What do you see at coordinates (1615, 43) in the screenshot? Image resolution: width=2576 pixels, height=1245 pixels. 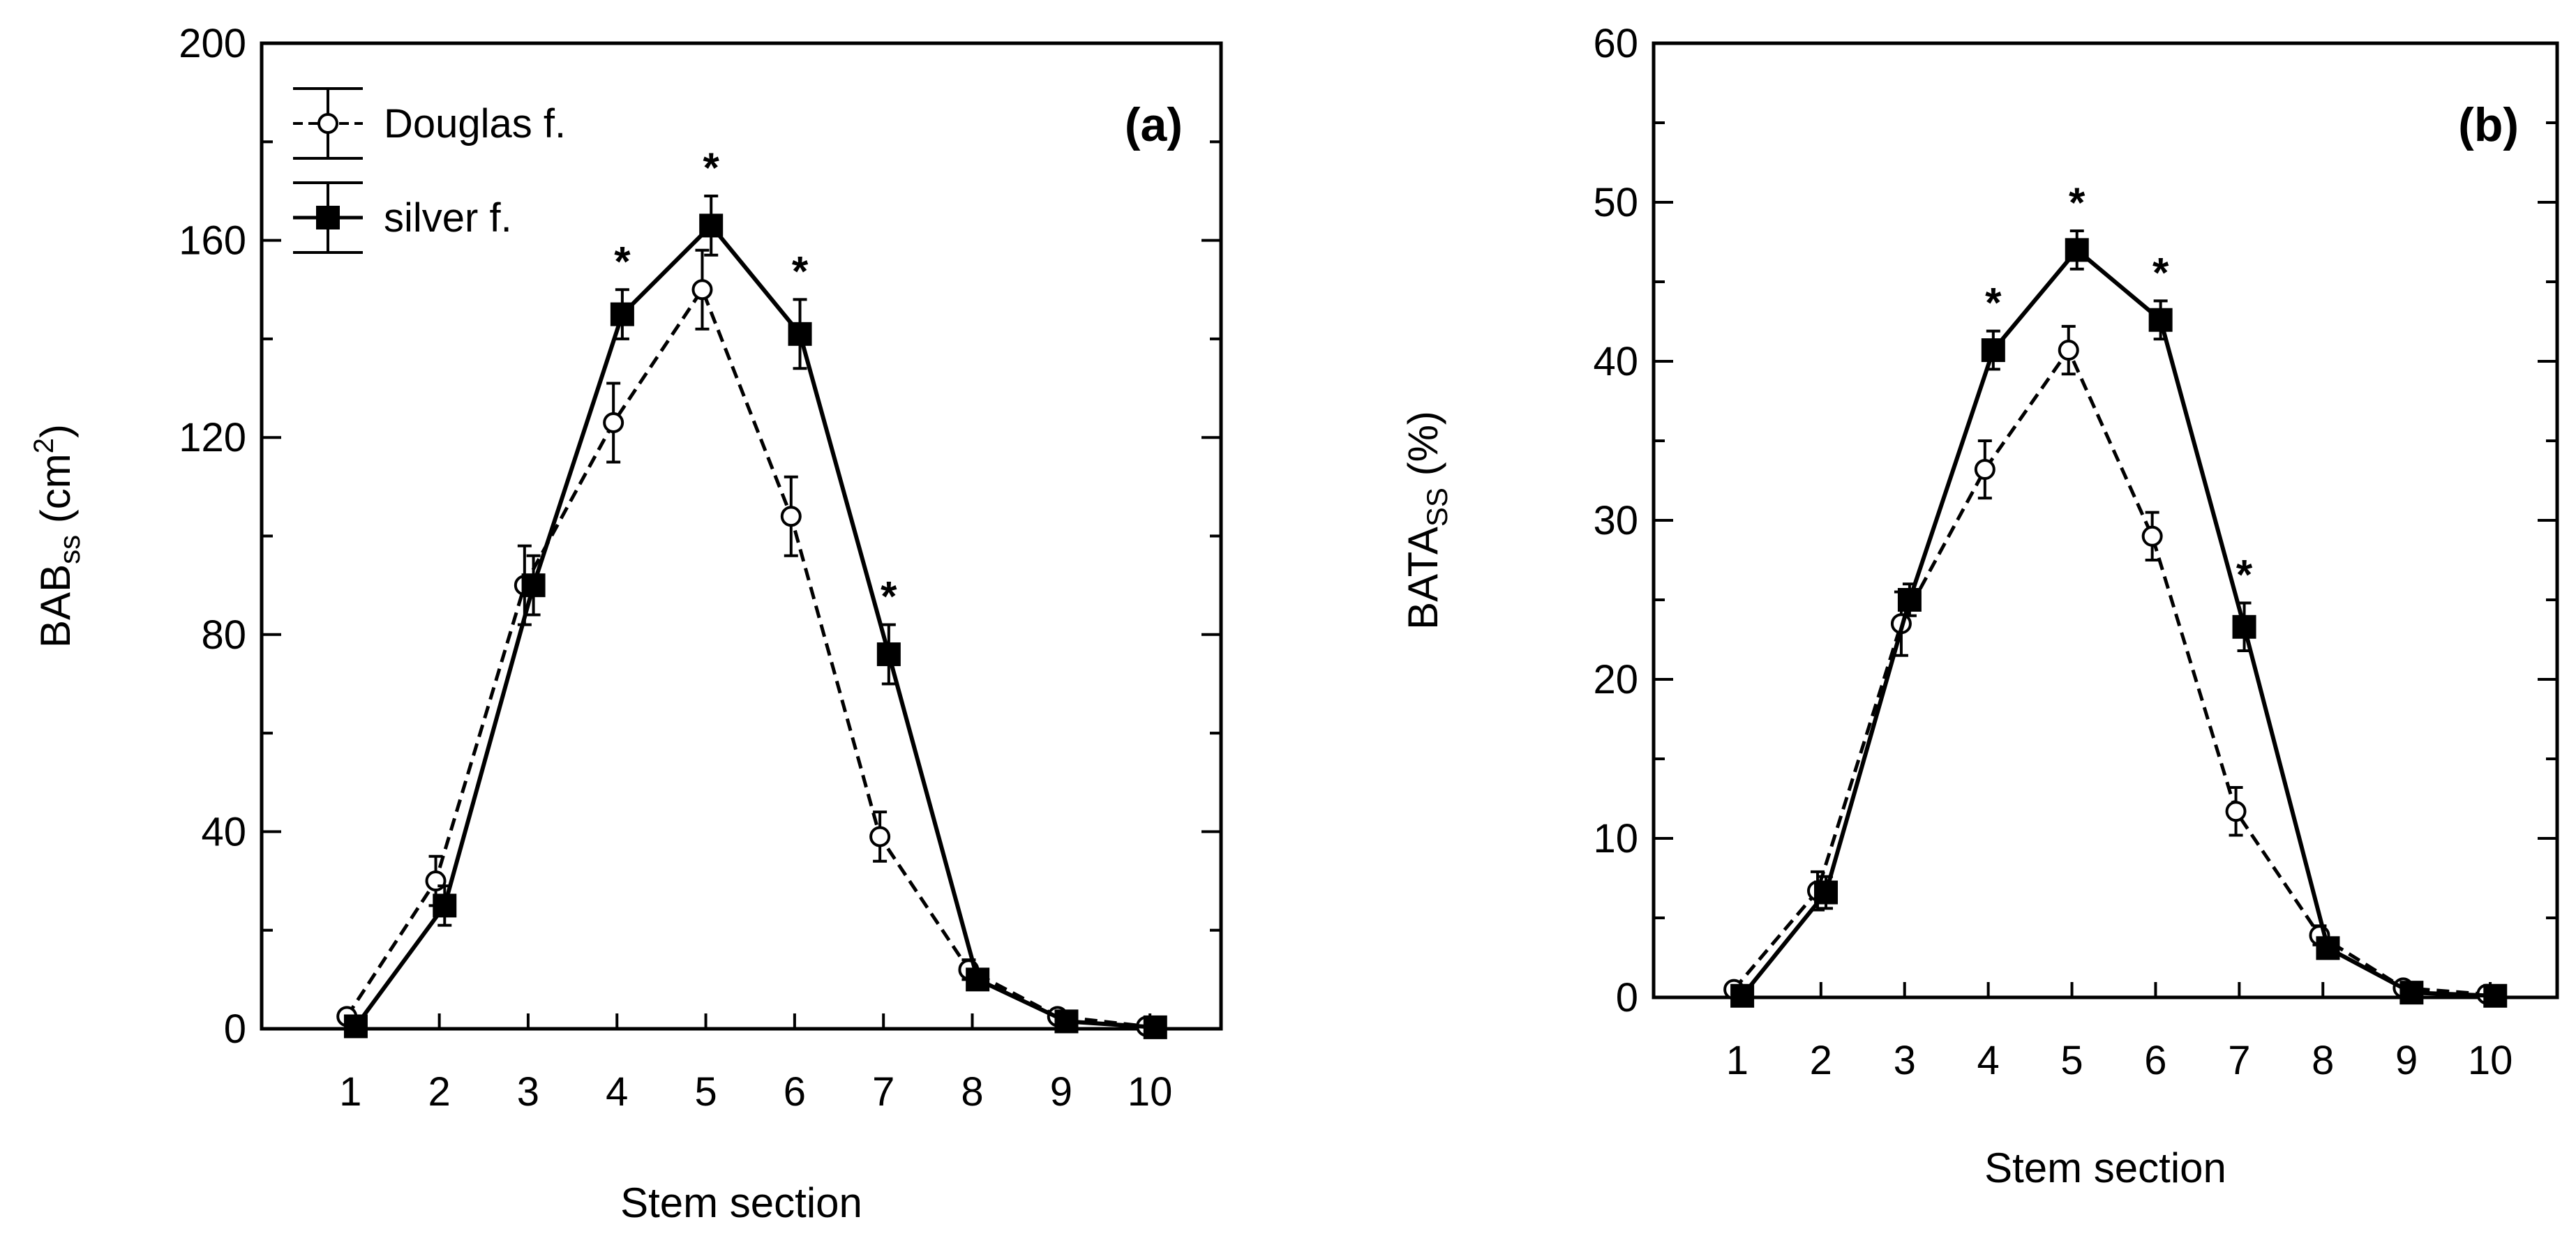 I see `y-tick-label: 60` at bounding box center [1615, 43].